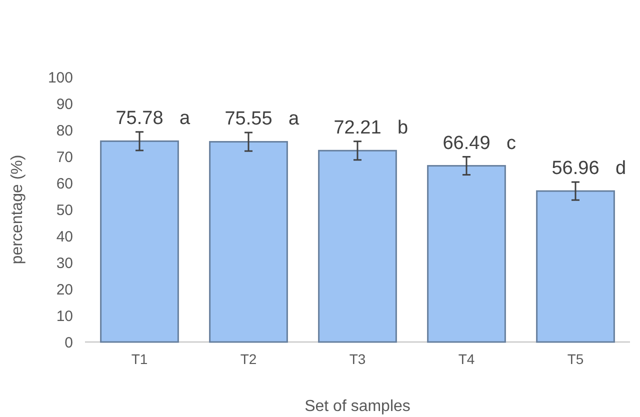 This screenshot has width=640, height=417. Describe the element at coordinates (64, 131) in the screenshot. I see `y-tick-label: 80` at that location.